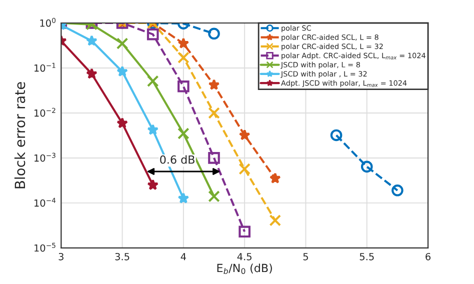  Describe the element at coordinates (45, 112) in the screenshot. I see `y-tick-label: 10$^{−2}$` at that location.